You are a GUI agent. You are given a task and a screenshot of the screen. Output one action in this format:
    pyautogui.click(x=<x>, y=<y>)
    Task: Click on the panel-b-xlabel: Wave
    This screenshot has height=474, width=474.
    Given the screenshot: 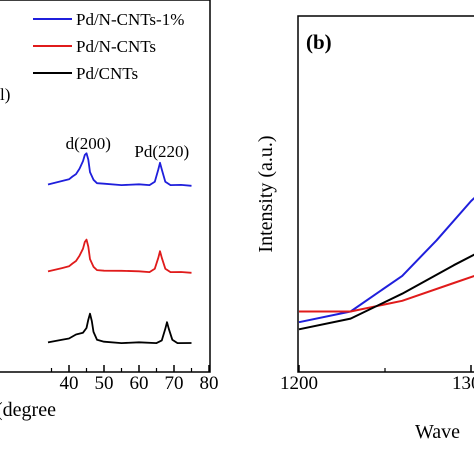 What is the action you would take?
    pyautogui.click(x=437, y=432)
    